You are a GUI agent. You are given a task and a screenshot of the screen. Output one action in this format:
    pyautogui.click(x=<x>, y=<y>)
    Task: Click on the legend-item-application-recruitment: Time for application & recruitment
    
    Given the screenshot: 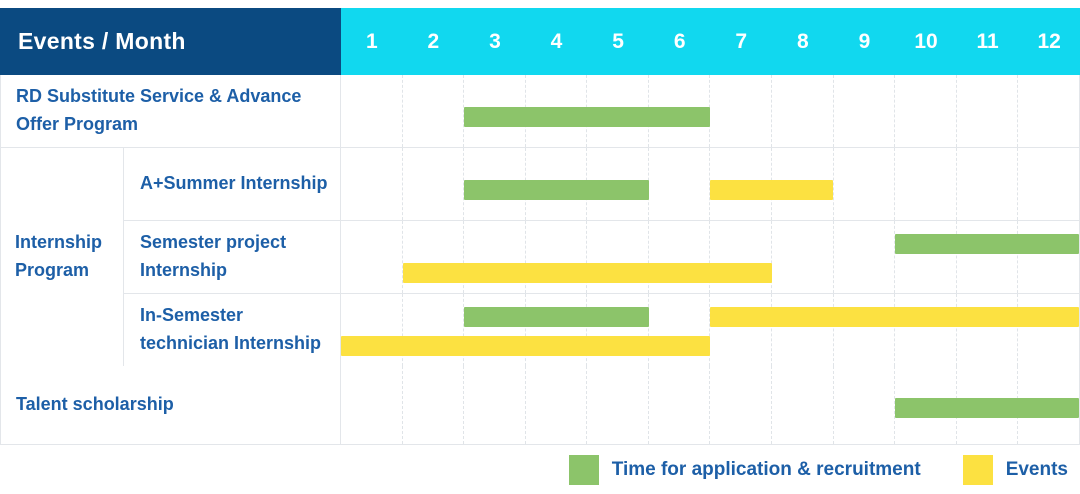 What is the action you would take?
    pyautogui.click(x=744, y=470)
    